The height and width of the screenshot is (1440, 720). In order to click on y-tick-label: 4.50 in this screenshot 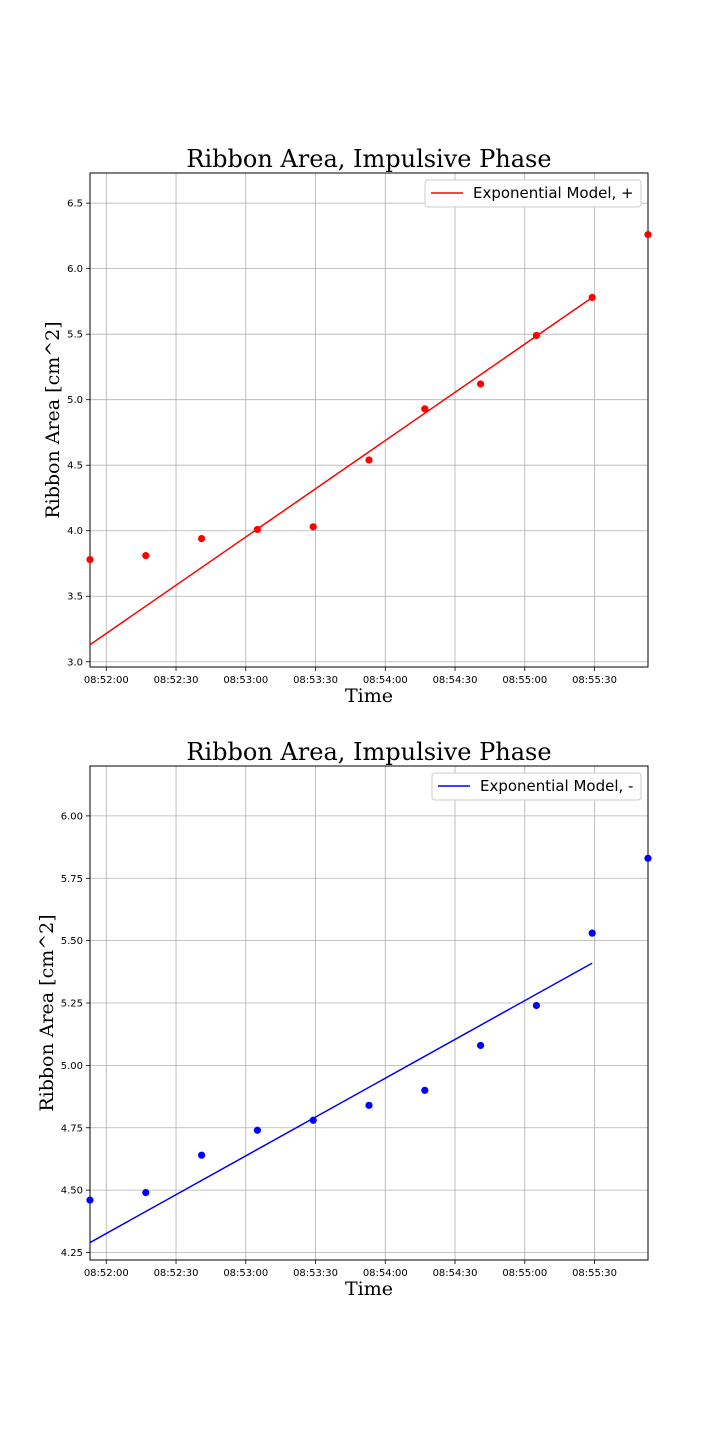, I will do `click(72, 1191)`.